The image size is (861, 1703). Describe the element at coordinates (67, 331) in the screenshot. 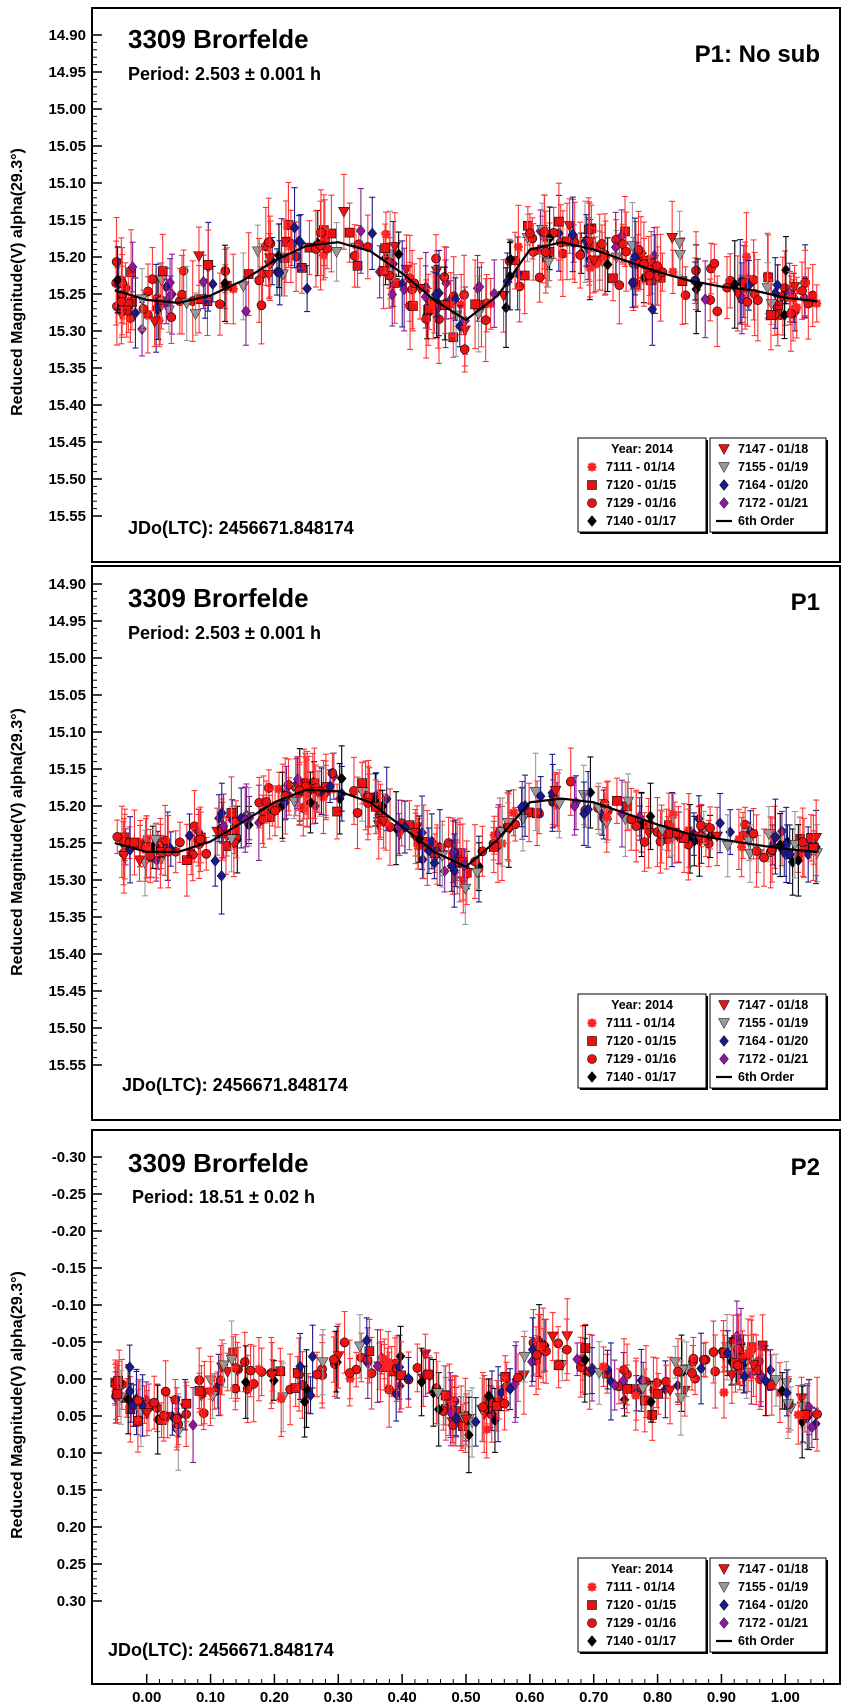

I see `y-tick-label: 15.30` at that location.